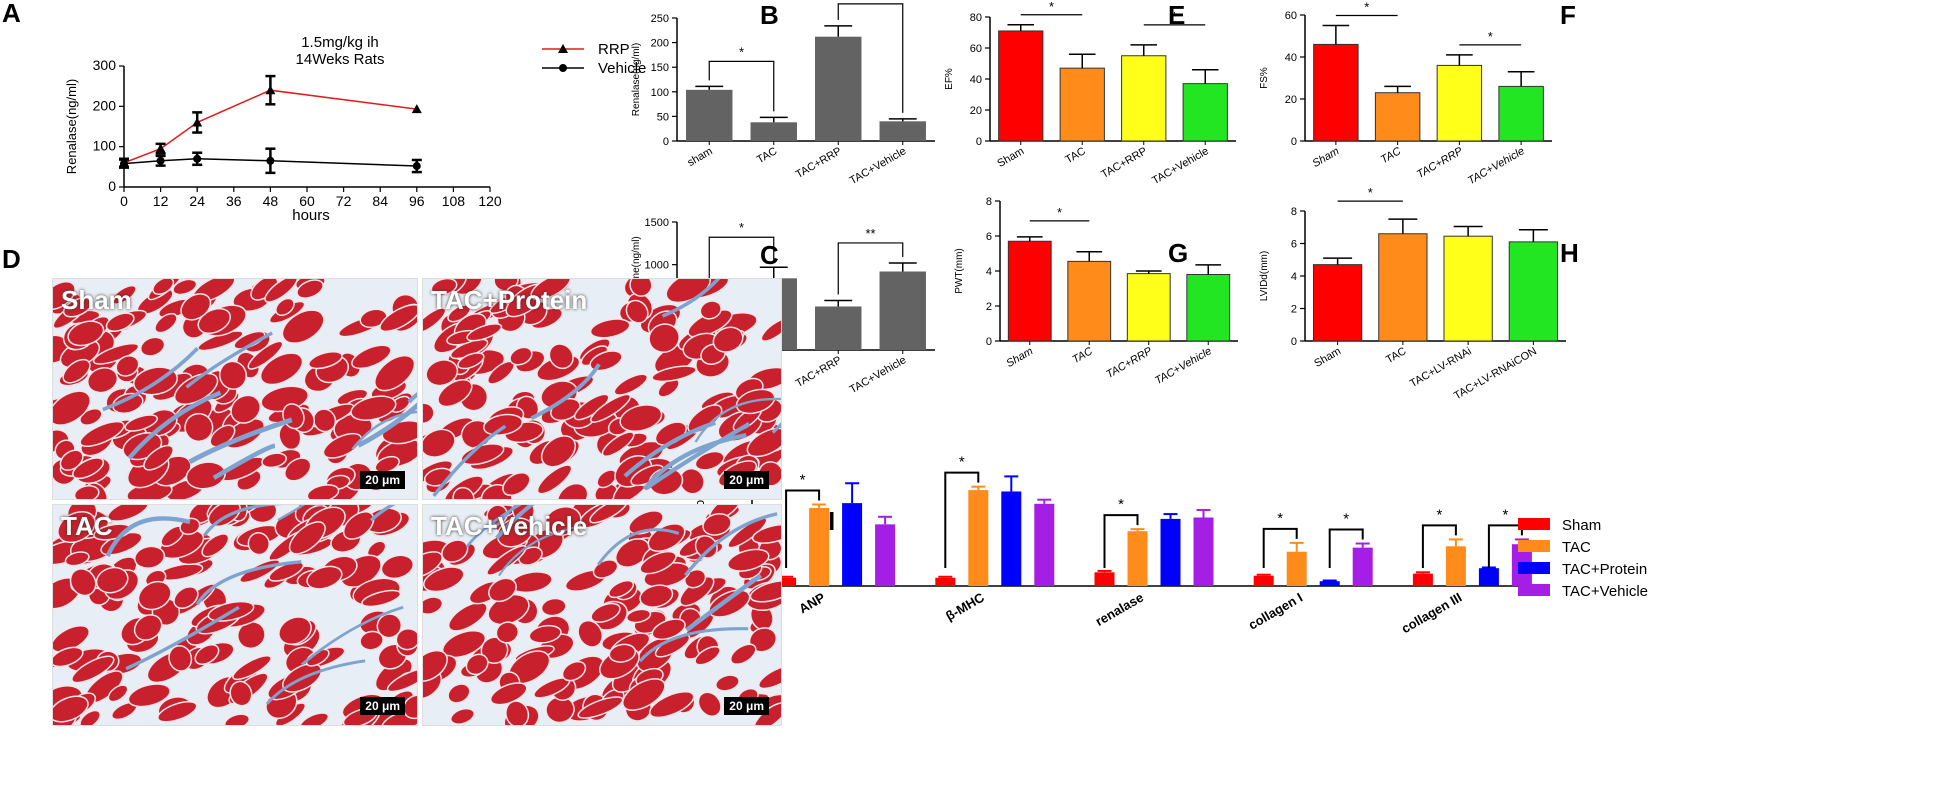  Describe the element at coordinates (563, 68) in the screenshot. I see `legend-marker` at that location.